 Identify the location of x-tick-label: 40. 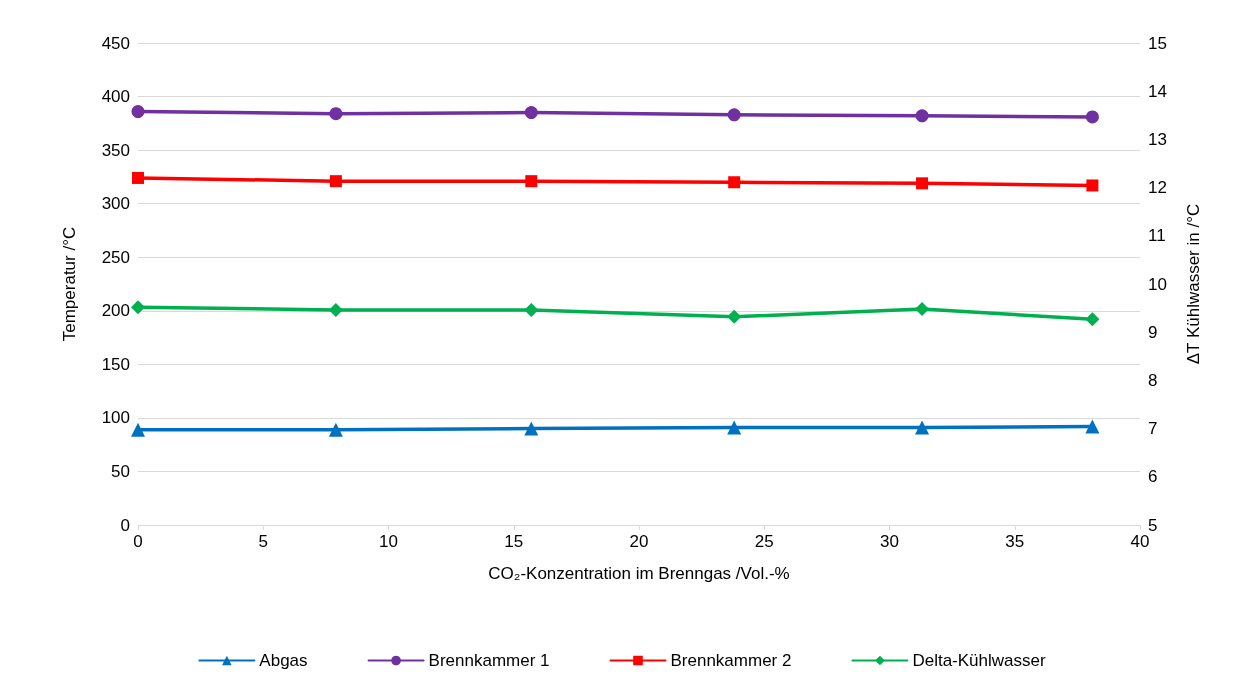
(1140, 541).